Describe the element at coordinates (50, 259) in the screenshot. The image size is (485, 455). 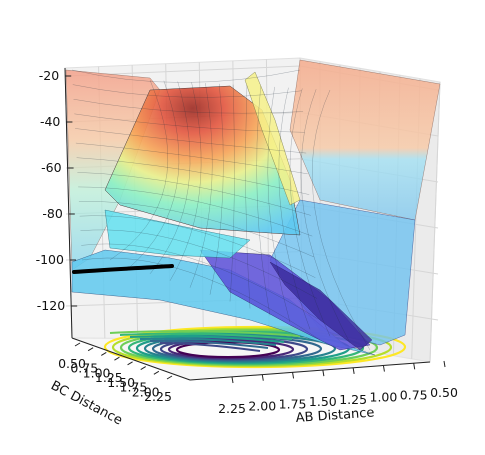
I see `z-tick-label: -100` at that location.